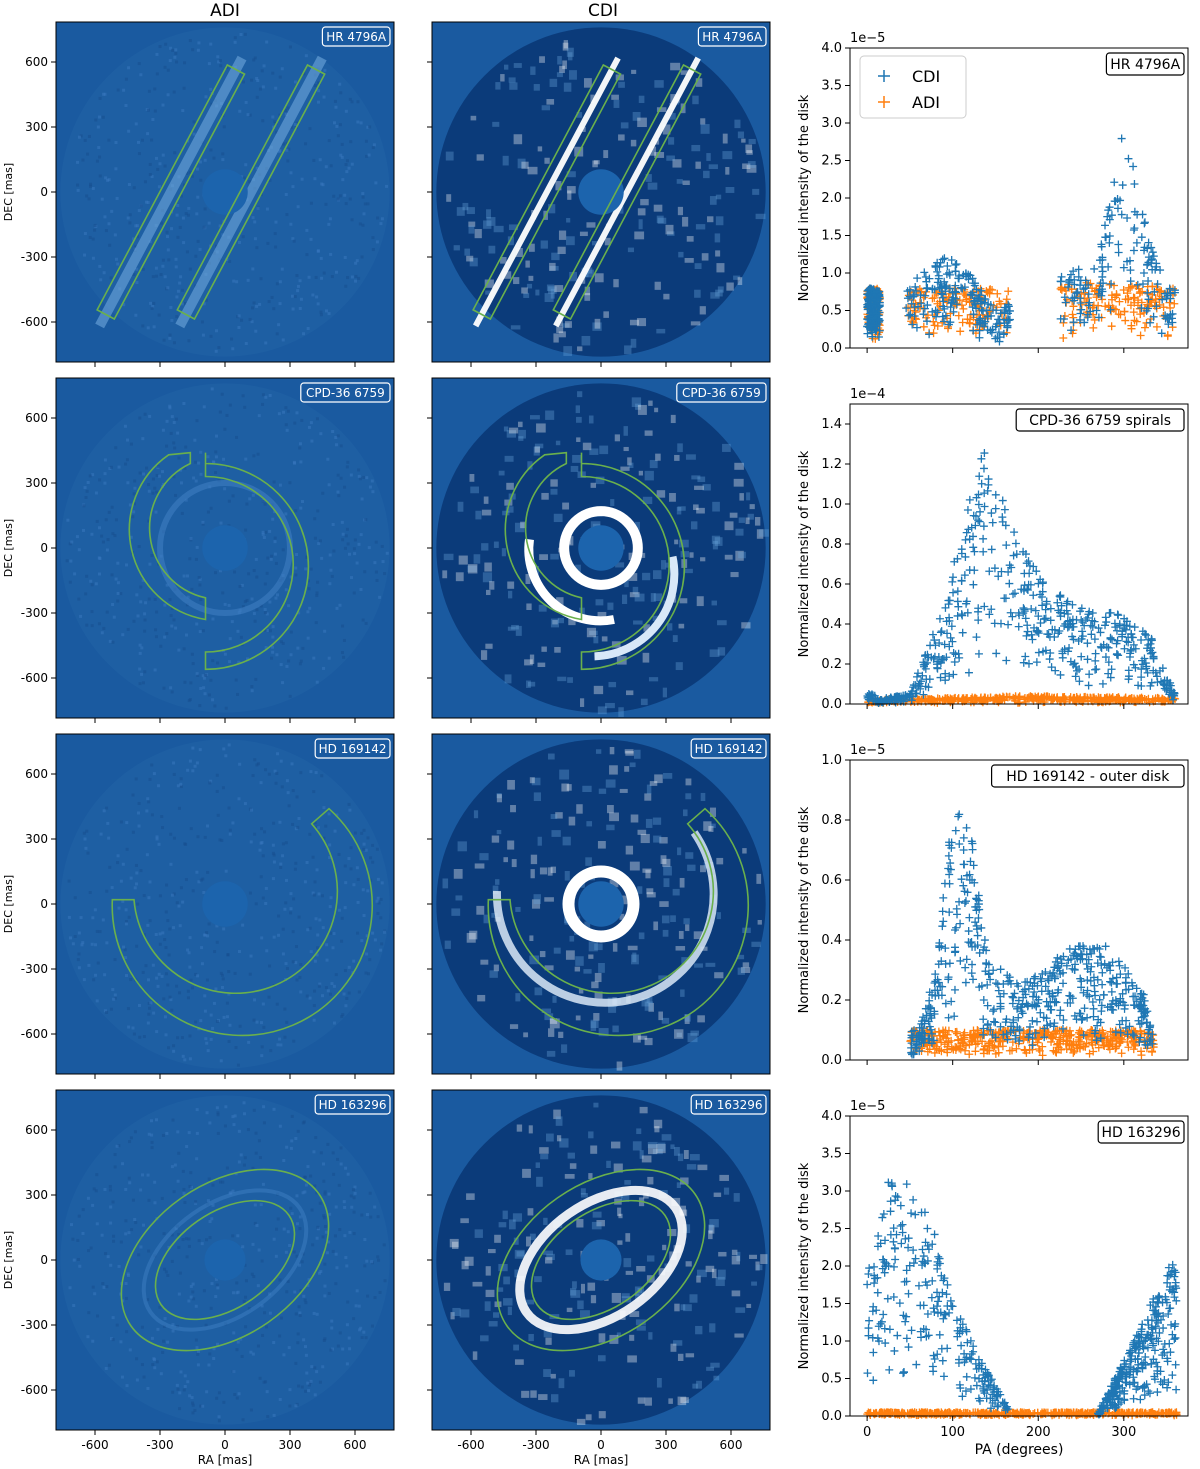 This screenshot has height=1469, width=1200. I want to click on cdi-series, so click(1021, 578).